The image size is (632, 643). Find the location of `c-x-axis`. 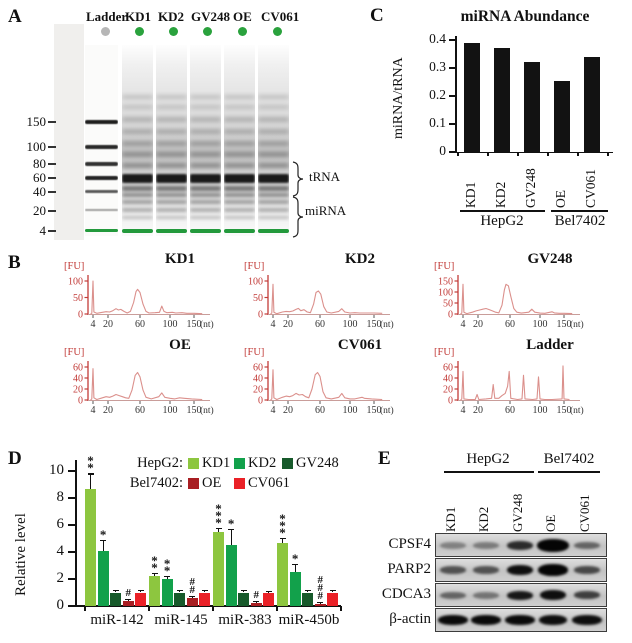

c-x-axis is located at coordinates (534, 152).